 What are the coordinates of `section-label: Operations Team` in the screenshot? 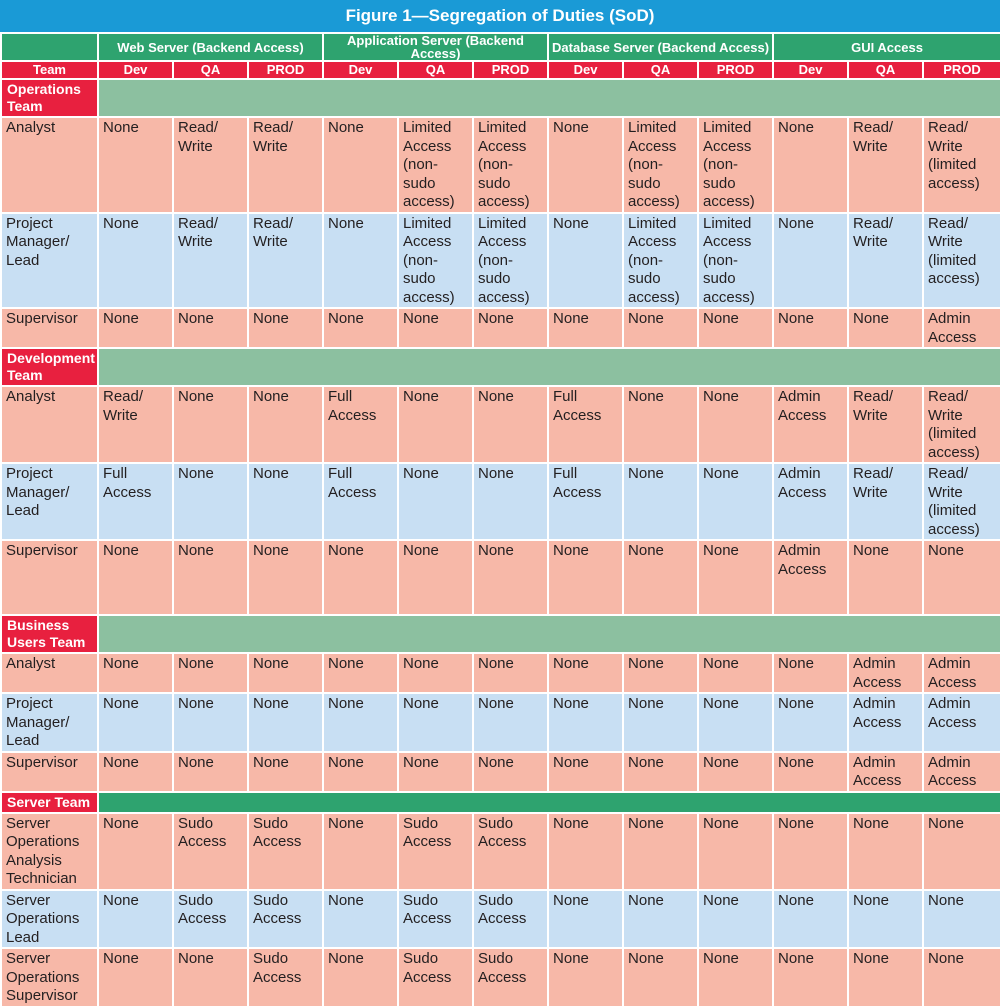 It's located at (49, 98).